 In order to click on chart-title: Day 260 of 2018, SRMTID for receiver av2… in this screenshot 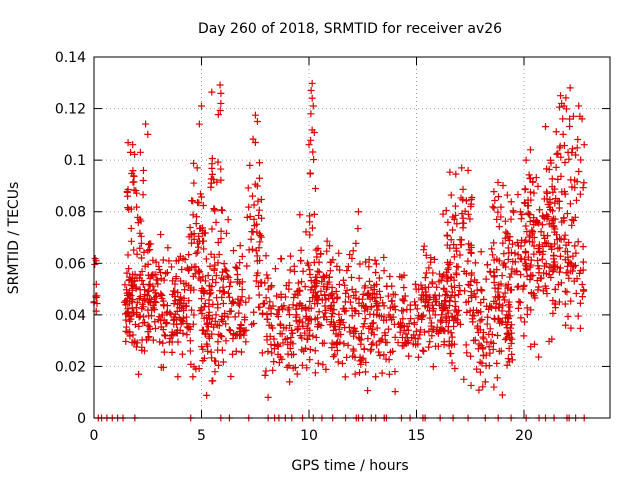, I will do `click(350, 29)`.